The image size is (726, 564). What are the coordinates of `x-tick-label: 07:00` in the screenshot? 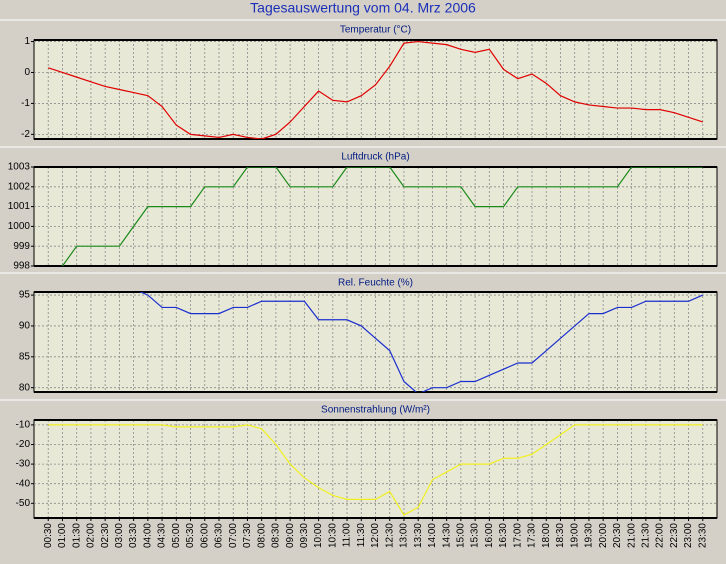 It's located at (233, 535).